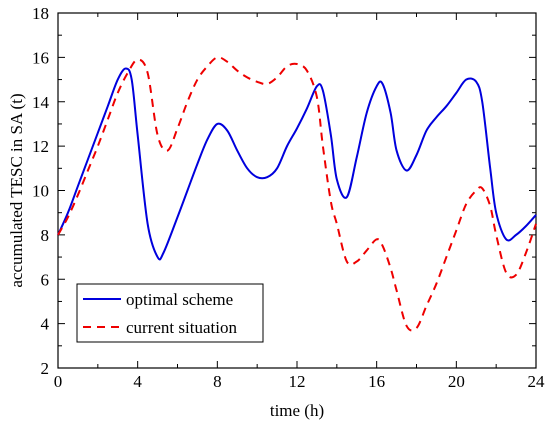 The height and width of the screenshot is (428, 550). Describe the element at coordinates (297, 410) in the screenshot. I see `x-axis-label: time (h)` at that location.